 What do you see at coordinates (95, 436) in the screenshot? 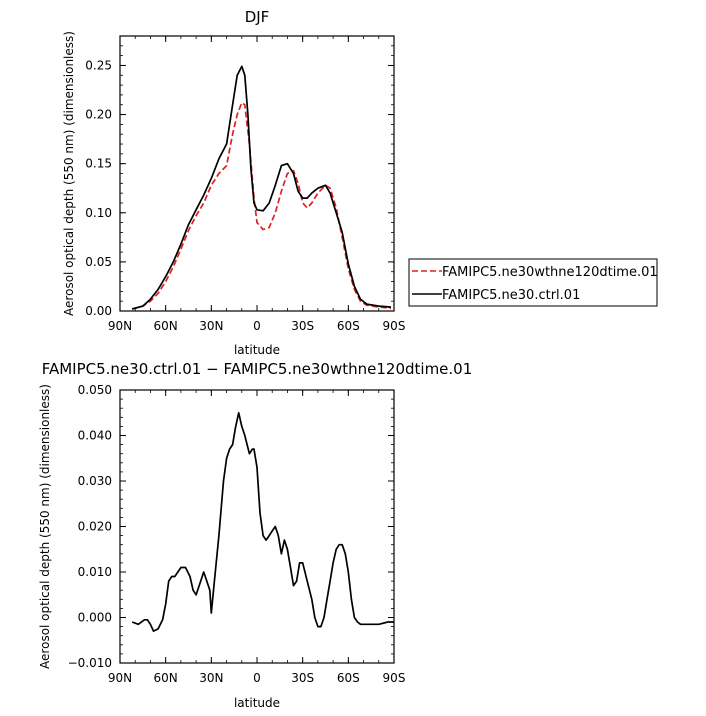
I see `y-tick-label: 0.040` at bounding box center [95, 436].